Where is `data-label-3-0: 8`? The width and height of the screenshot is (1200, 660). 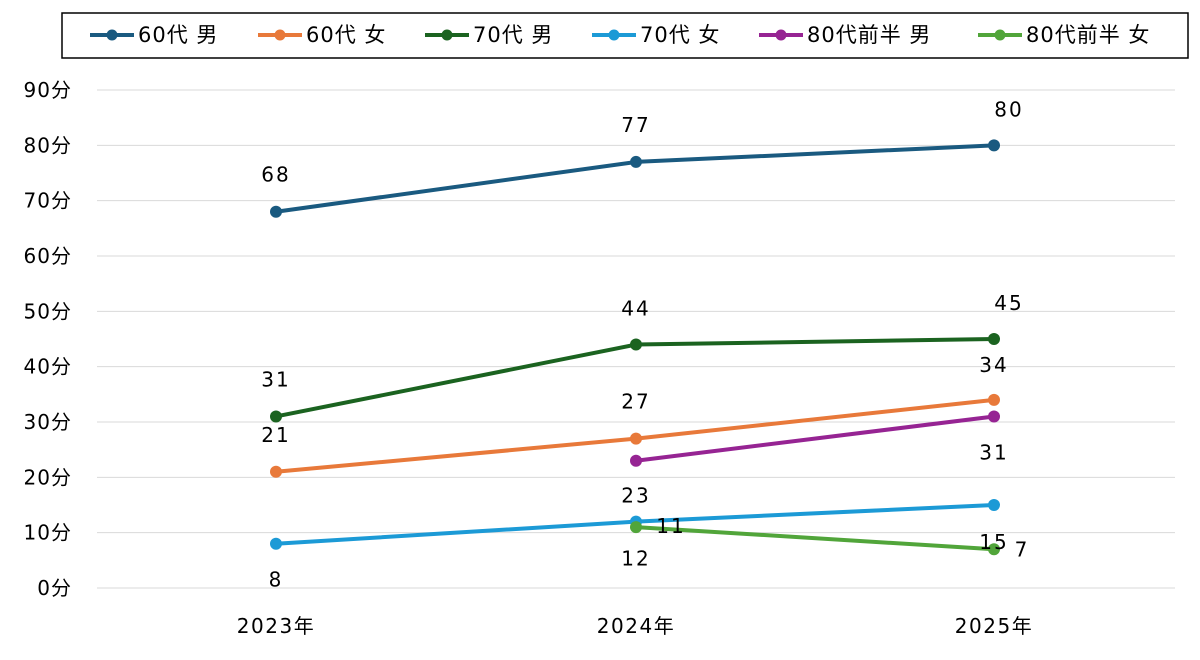
data-label-3-0: 8 is located at coordinates (276, 580).